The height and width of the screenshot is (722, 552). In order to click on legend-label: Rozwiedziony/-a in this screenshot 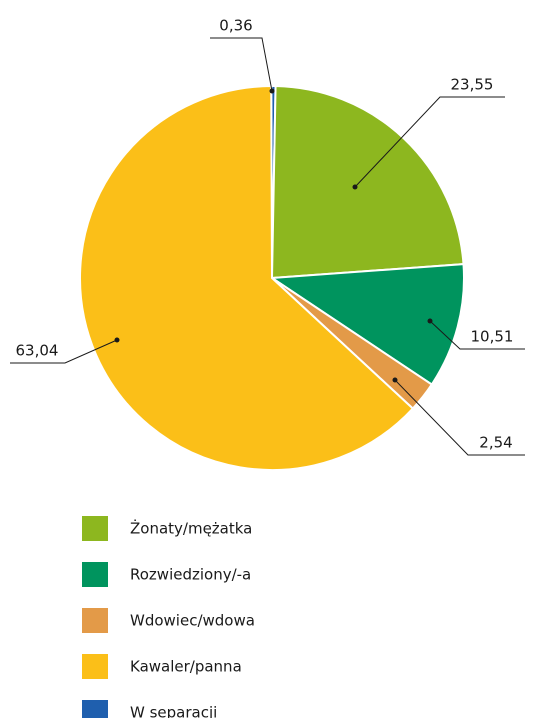, I will do `click(190, 575)`.